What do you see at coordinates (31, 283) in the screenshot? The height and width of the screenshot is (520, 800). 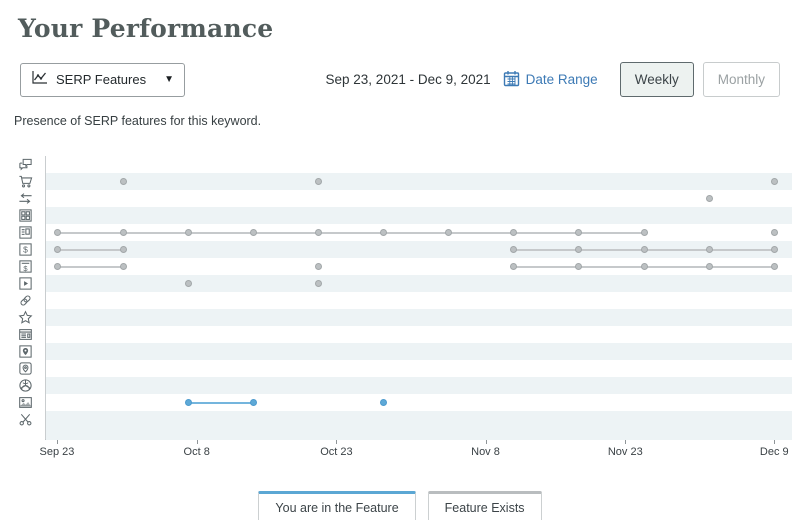 I see `video-icon` at bounding box center [31, 283].